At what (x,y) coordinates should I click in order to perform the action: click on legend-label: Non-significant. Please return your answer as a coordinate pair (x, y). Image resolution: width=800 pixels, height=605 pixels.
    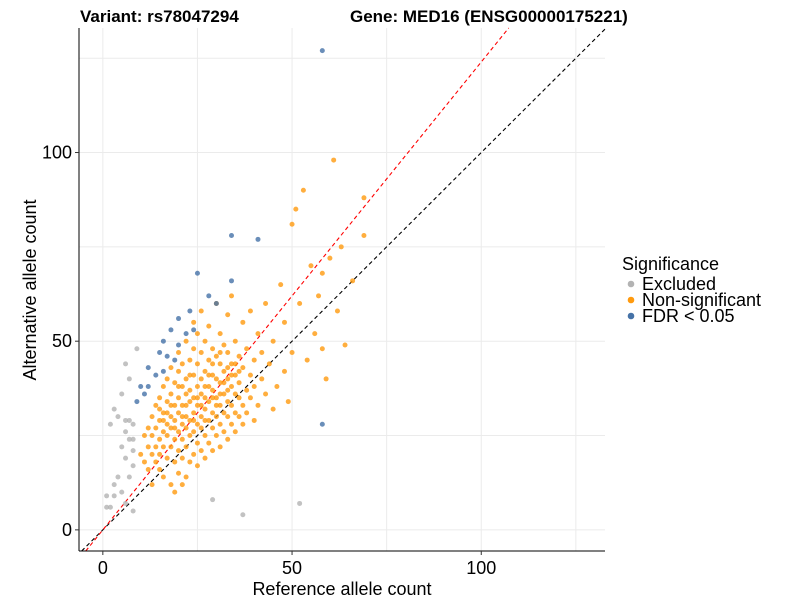
    Looking at the image, I should click on (701, 300).